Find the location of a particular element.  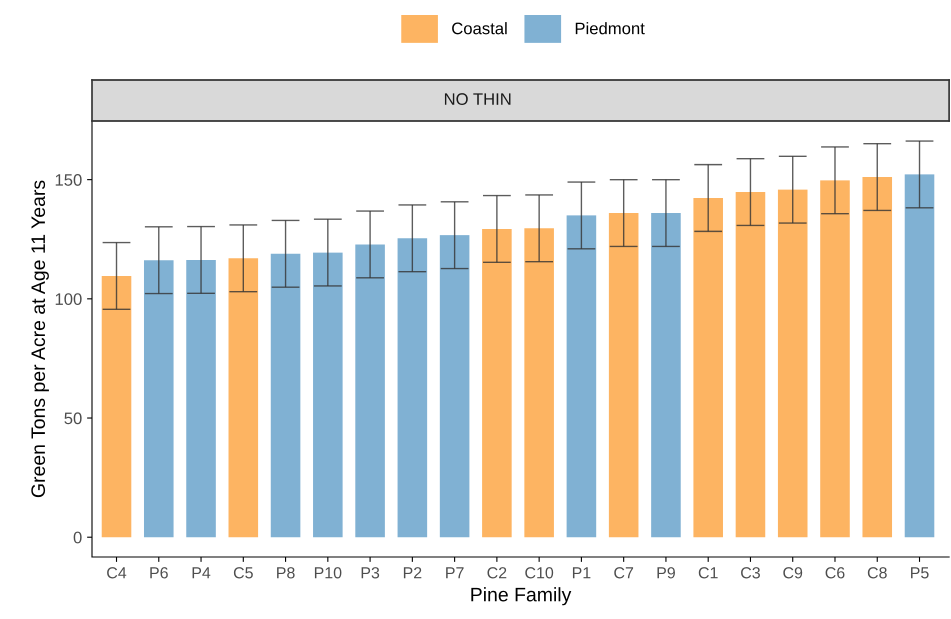

x-tick-label: P3 is located at coordinates (371, 572).